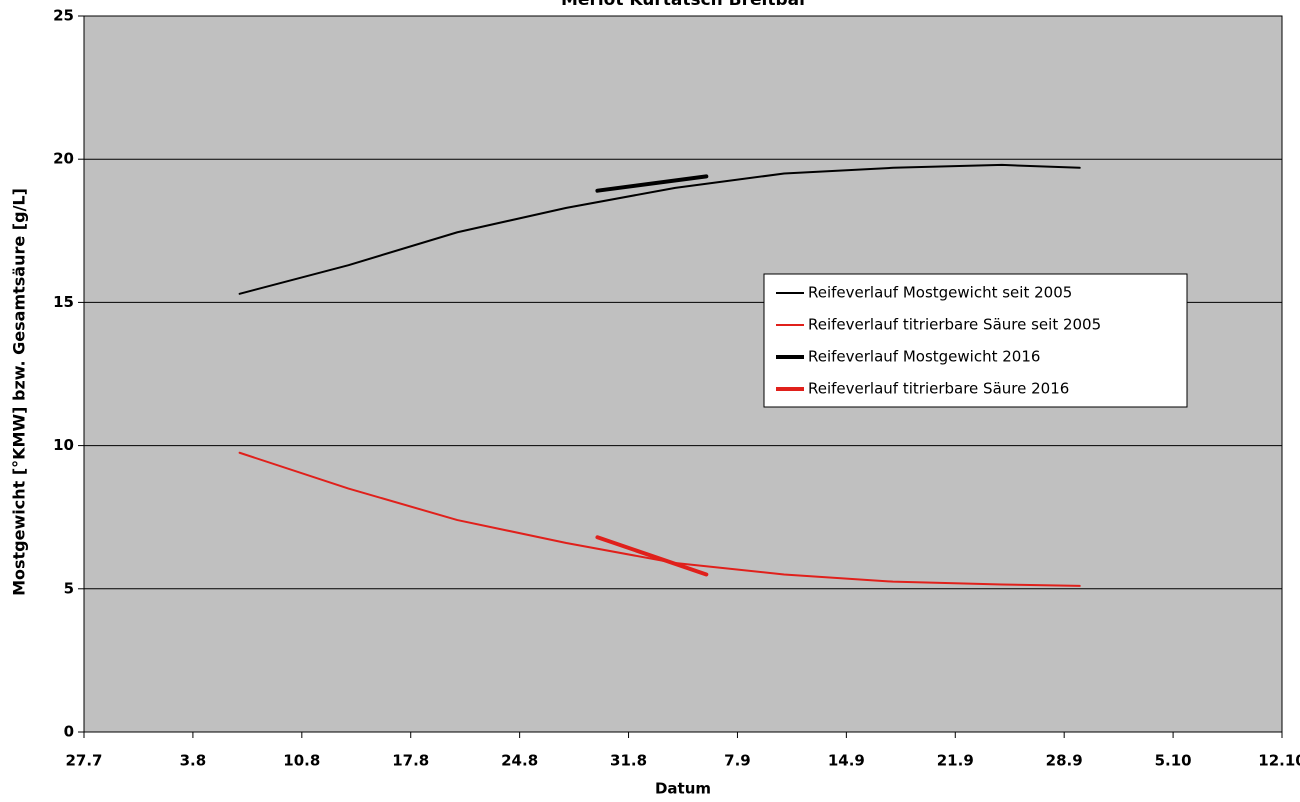 This screenshot has width=1300, height=802. Describe the element at coordinates (938, 389) in the screenshot. I see `legend-label: Reifeverlauf titrierbare Säure 2016` at that location.